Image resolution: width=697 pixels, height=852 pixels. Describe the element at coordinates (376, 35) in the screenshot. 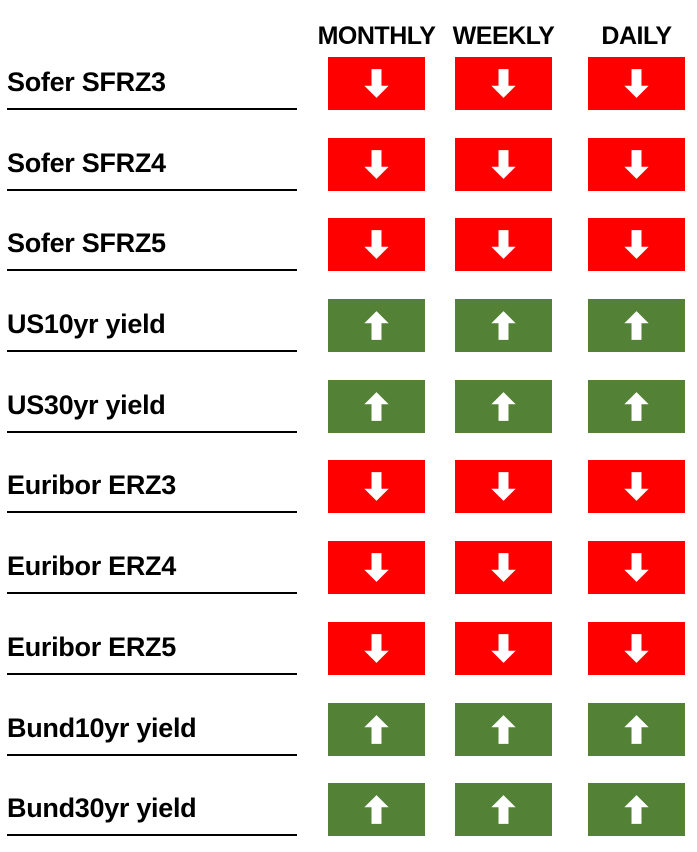

I see `column-header-monthly: MONTHLY` at that location.